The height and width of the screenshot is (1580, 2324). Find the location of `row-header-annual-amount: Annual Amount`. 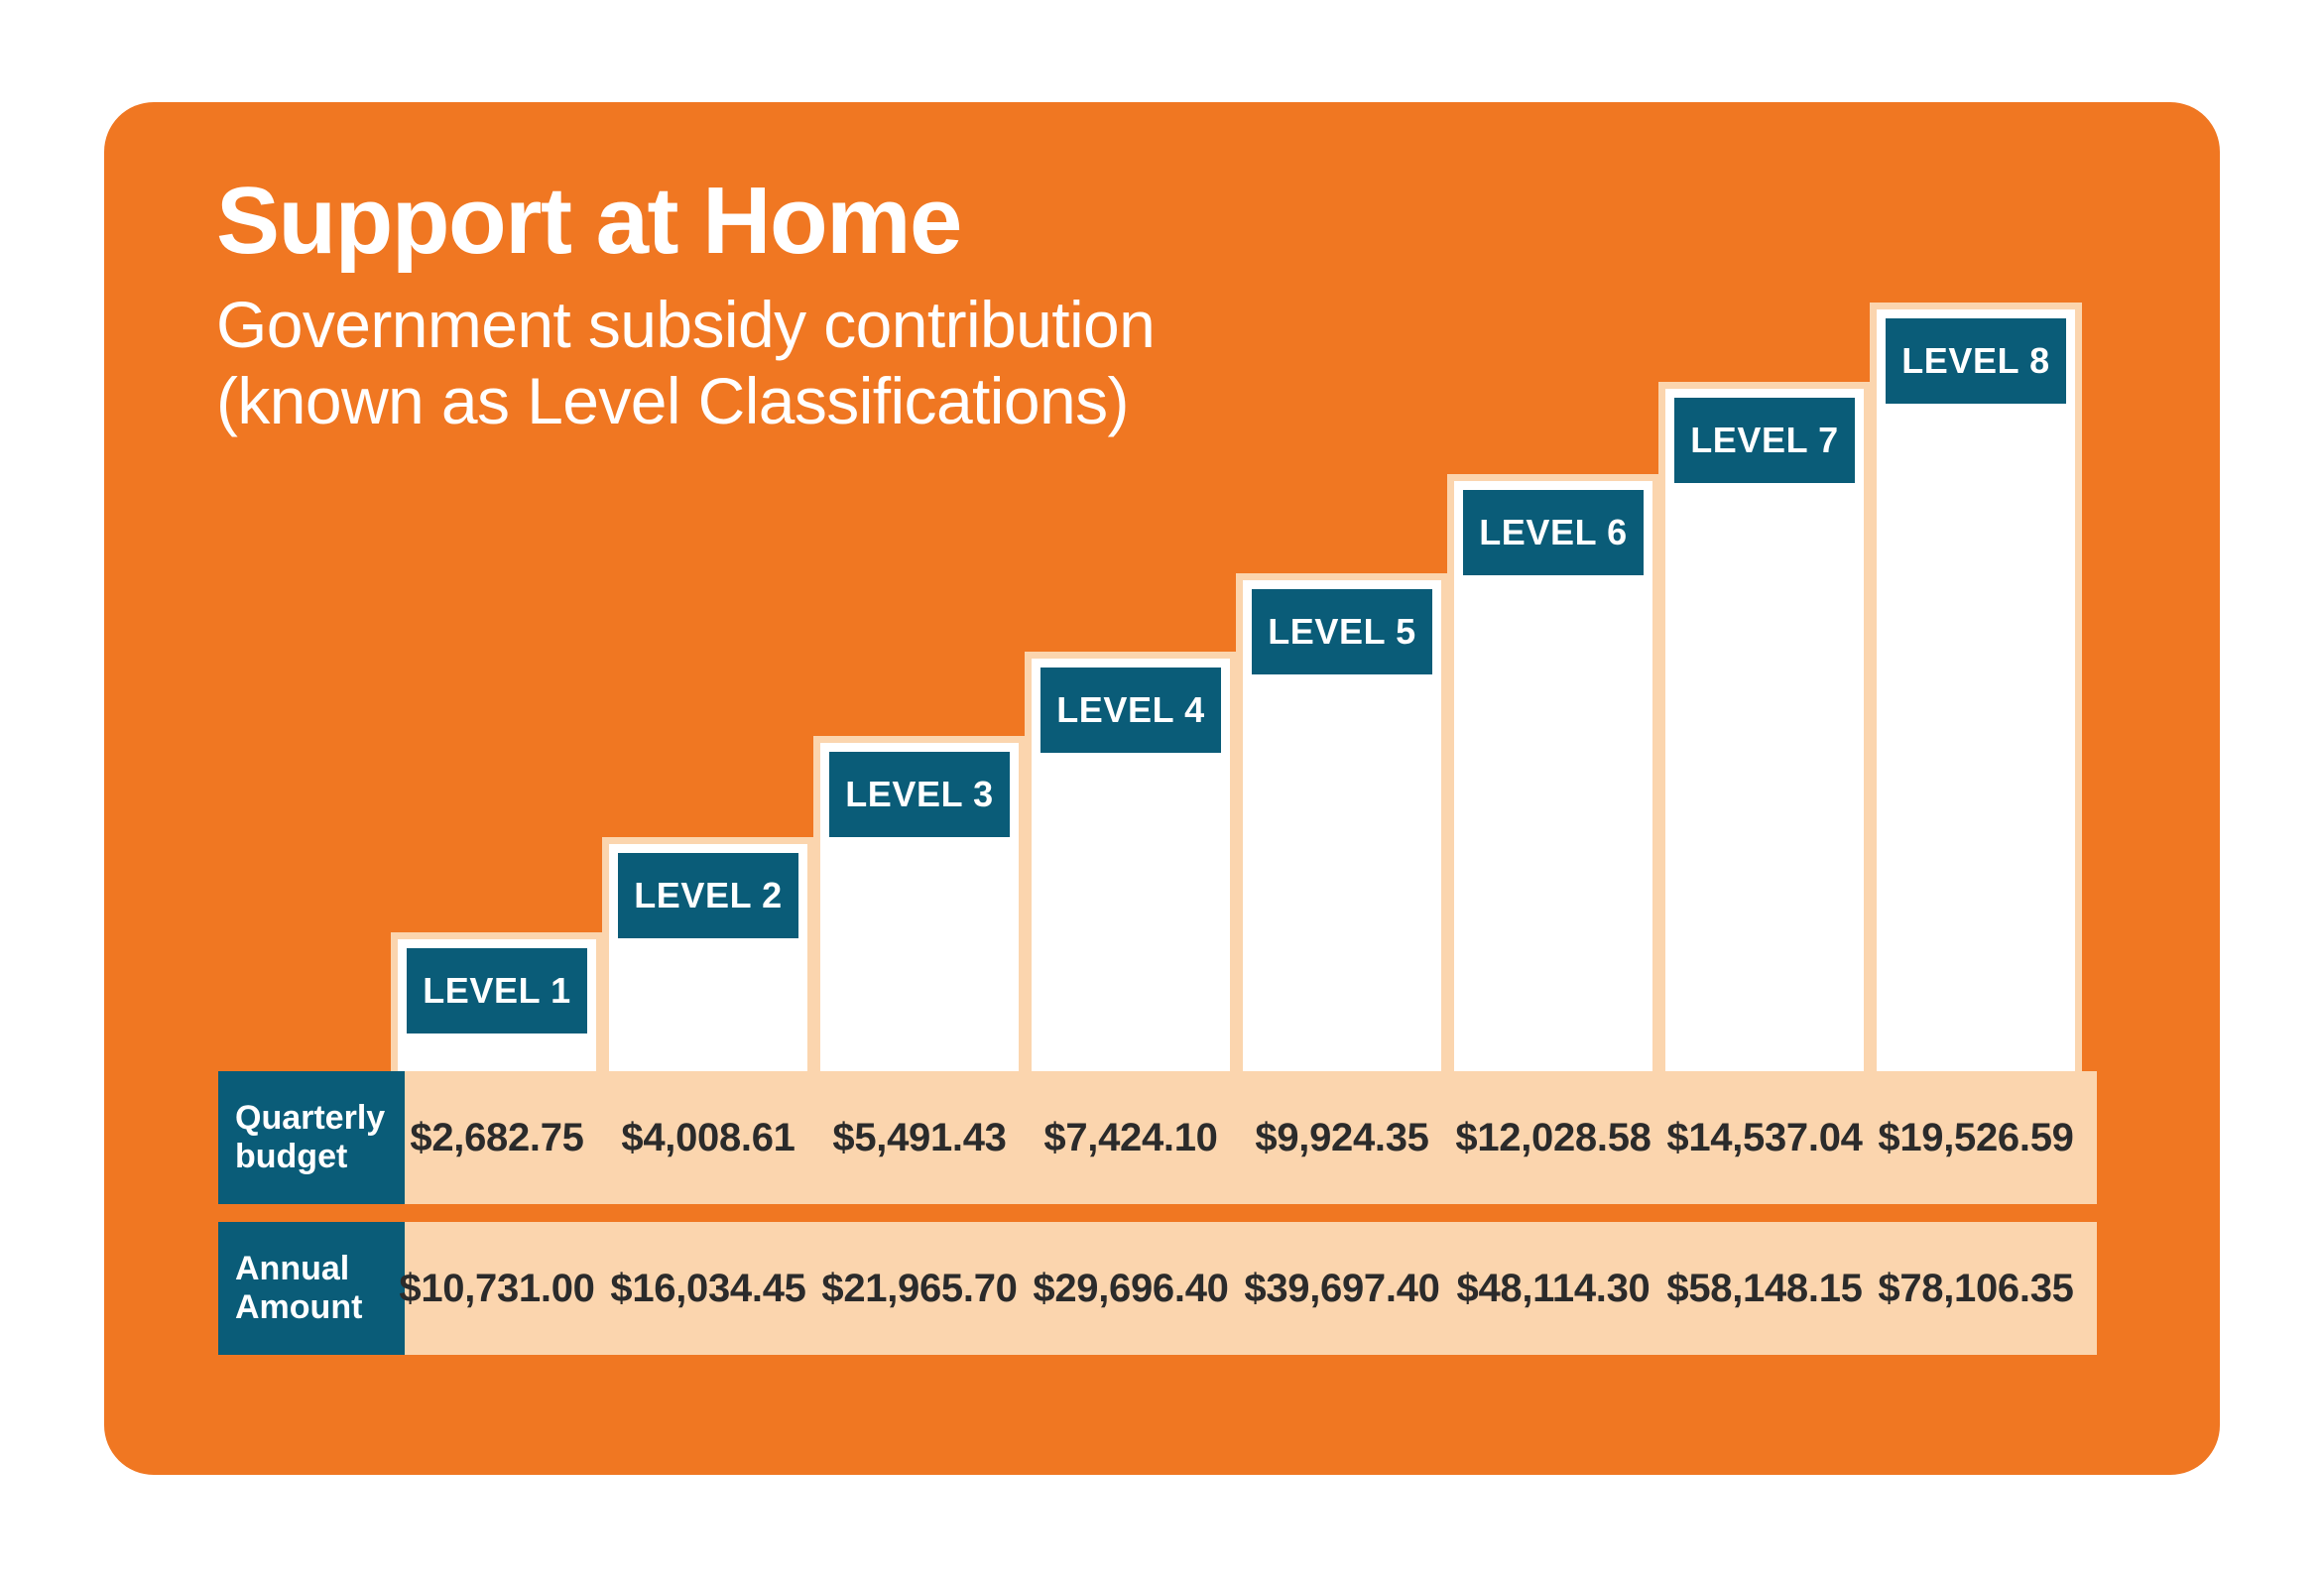

row-header-annual-amount: Annual Amount is located at coordinates (311, 1289).